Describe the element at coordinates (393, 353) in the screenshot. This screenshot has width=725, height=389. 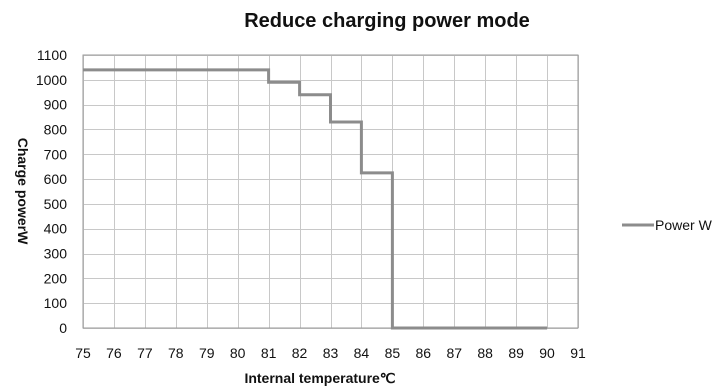
I see `x-tick-label: 85` at that location.